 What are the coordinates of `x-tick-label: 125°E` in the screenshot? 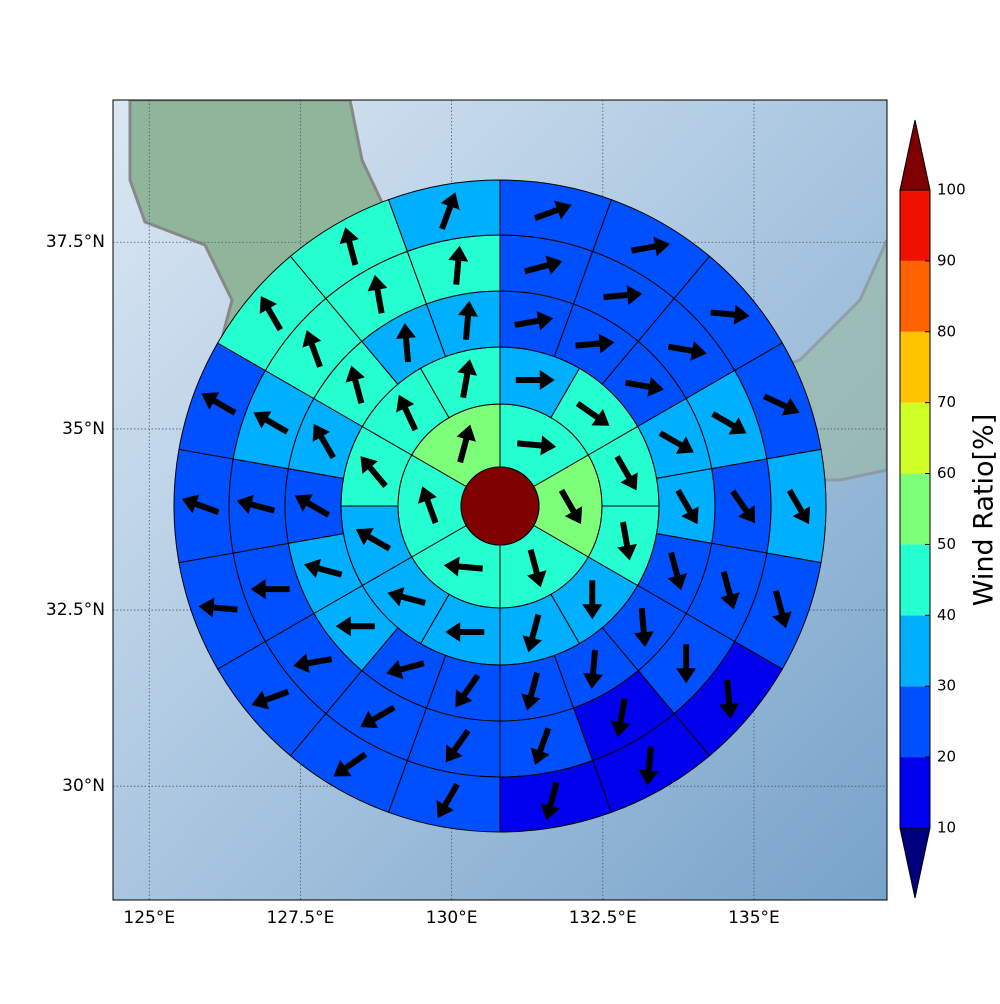 It's located at (149, 918).